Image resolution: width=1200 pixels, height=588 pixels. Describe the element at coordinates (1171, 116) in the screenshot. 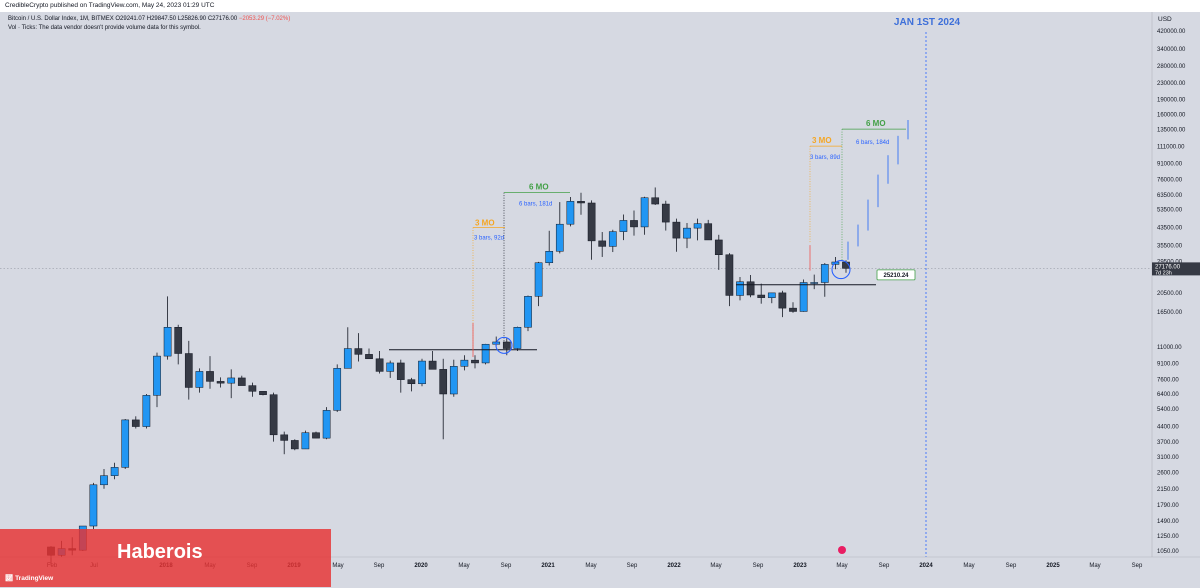

I see `y-tick-label: 160000.00` at that location.